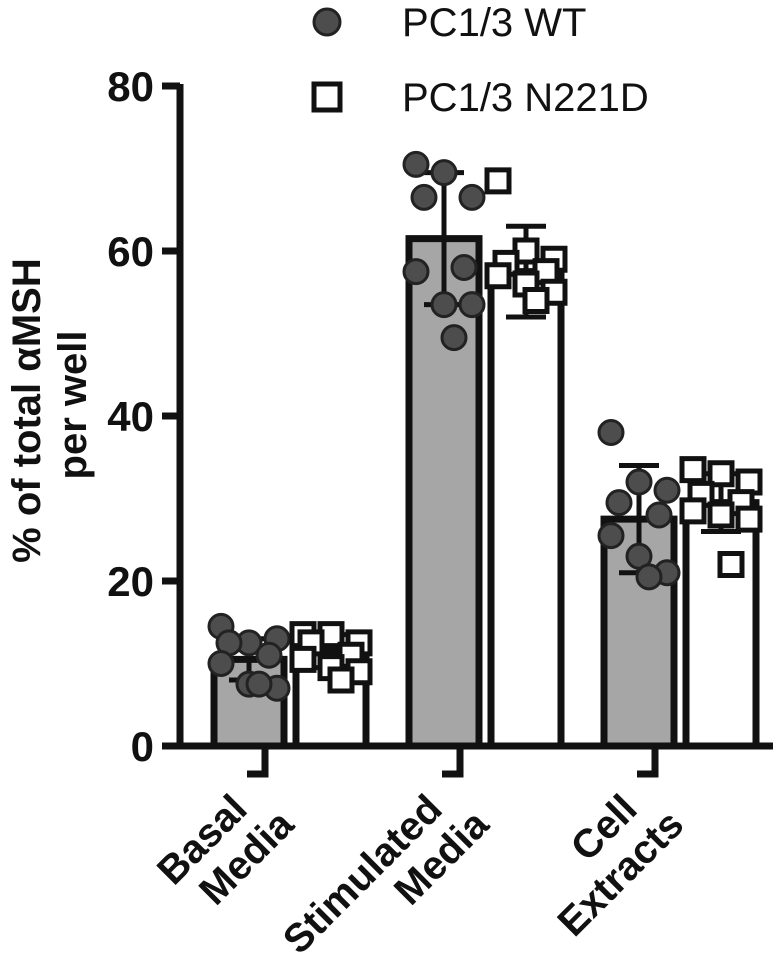 The height and width of the screenshot is (961, 773). What do you see at coordinates (73, 405) in the screenshot?
I see `y-axis-label-line-2: per well` at bounding box center [73, 405].